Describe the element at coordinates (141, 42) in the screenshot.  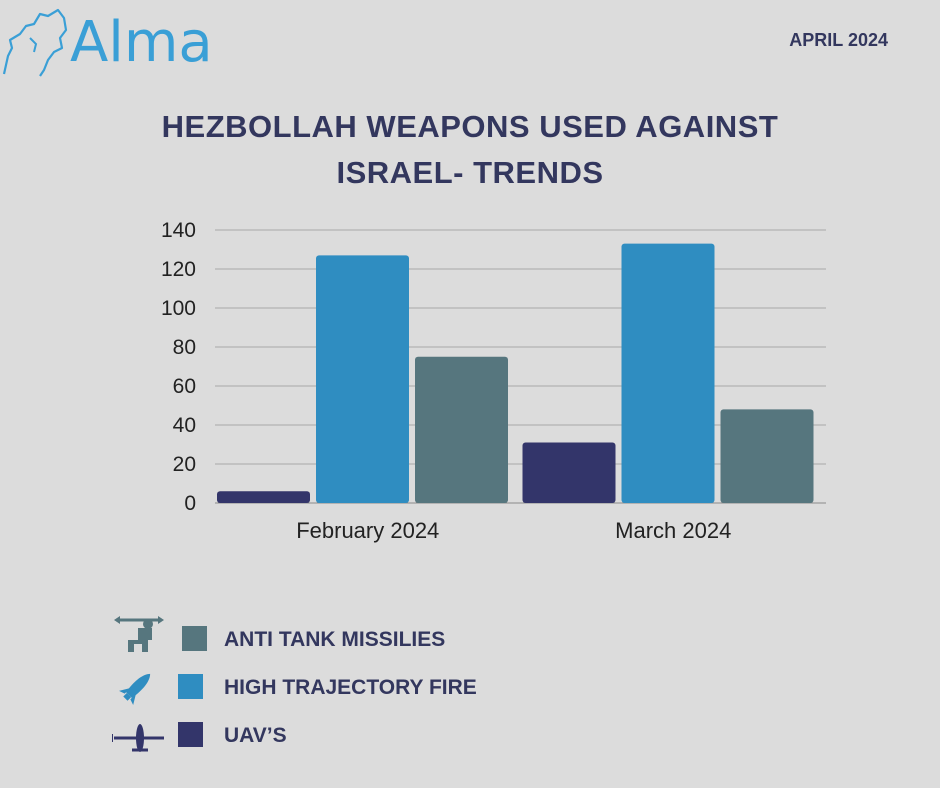
I see `logo-text: Alma` at that location.